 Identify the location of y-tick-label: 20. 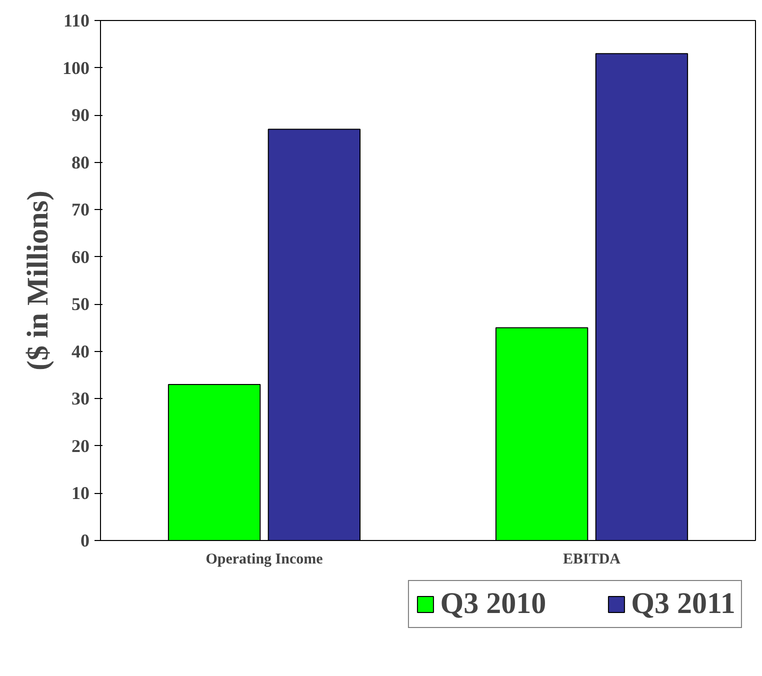
(81, 446).